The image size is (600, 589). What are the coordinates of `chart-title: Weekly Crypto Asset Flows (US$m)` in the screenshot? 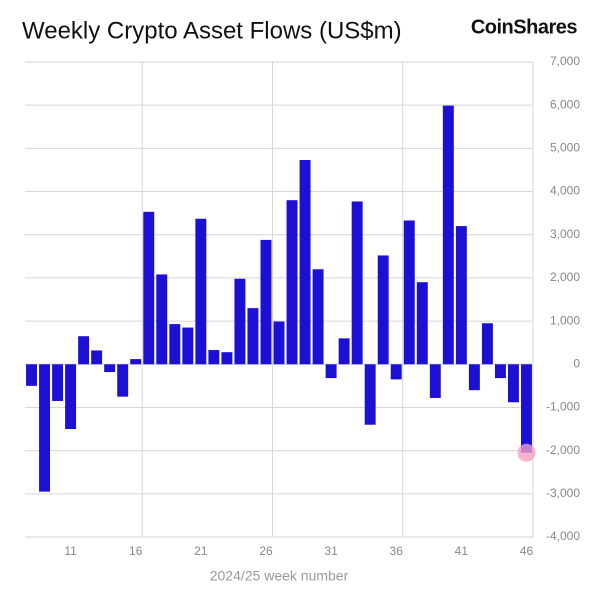 It's located at (212, 30).